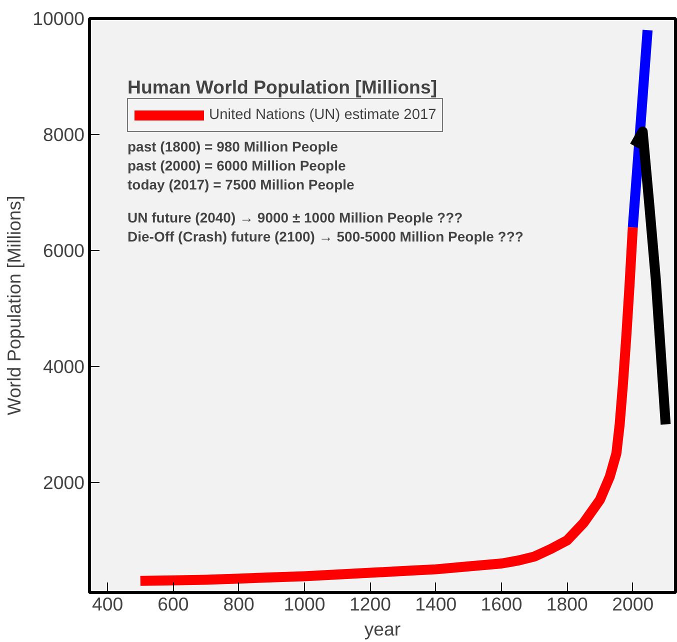 The height and width of the screenshot is (642, 677). Describe the element at coordinates (173, 604) in the screenshot. I see `x-tick-label: 600` at that location.